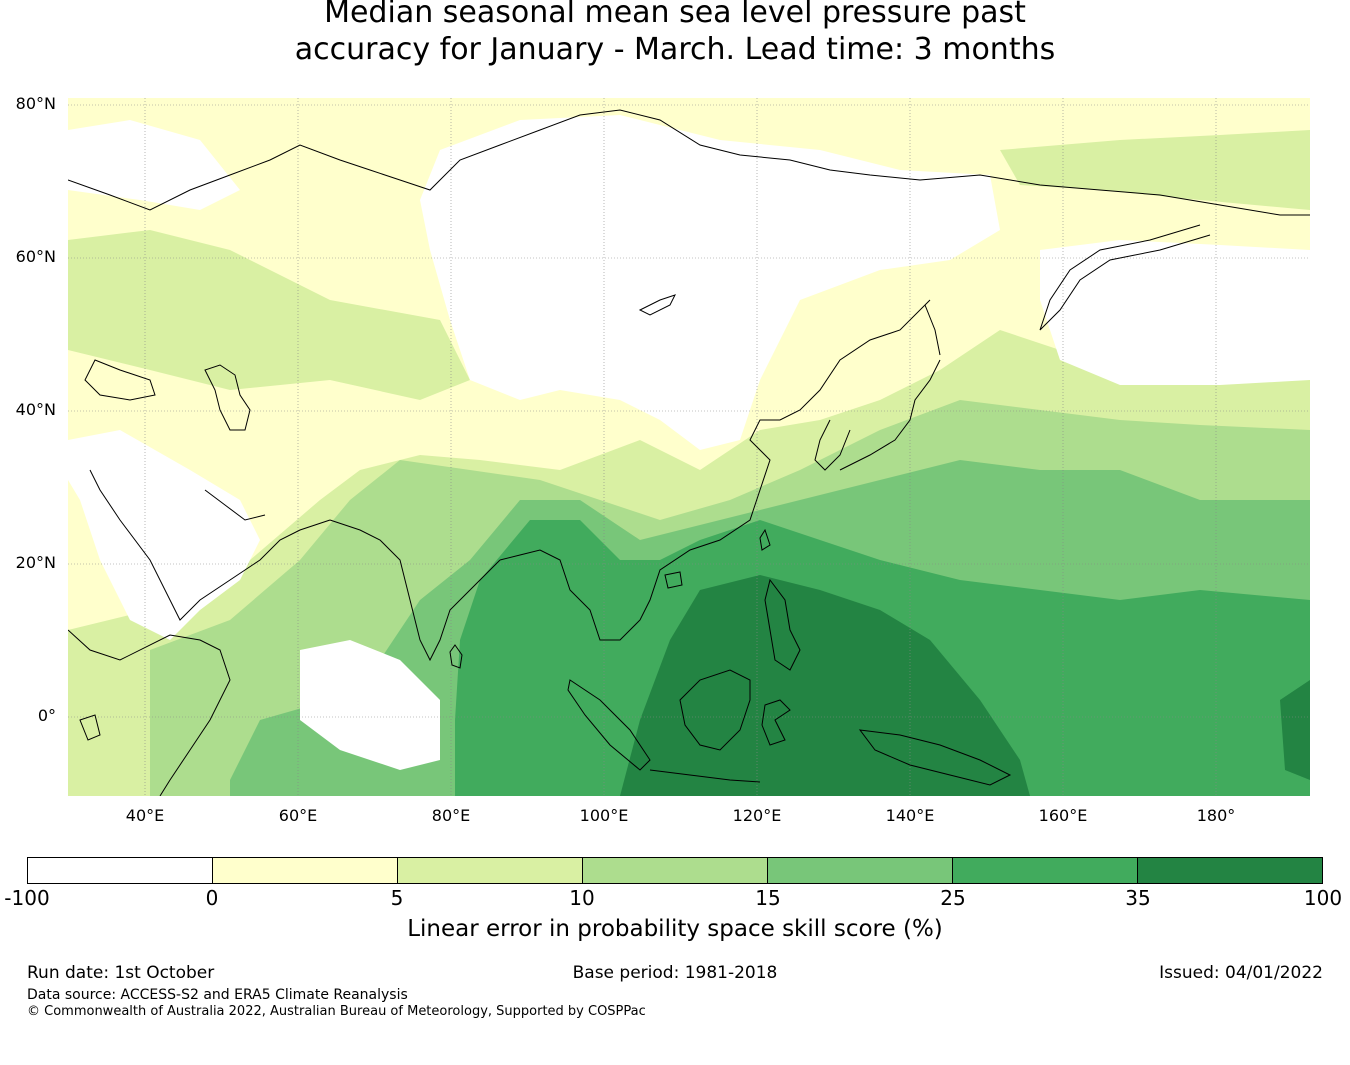 Image resolution: width=1350 pixels, height=1065 pixels. I want to click on colorbar-tick: 5, so click(397, 898).